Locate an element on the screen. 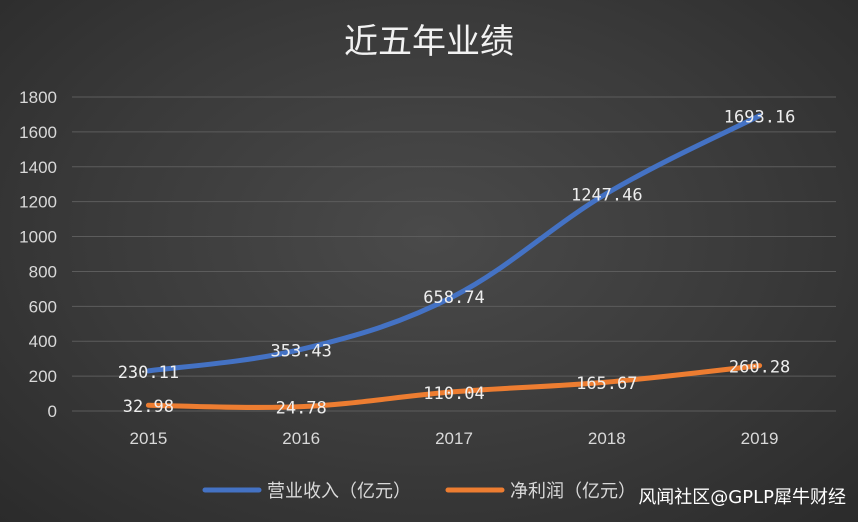 The height and width of the screenshot is (522, 858). y-tick-label: 400 is located at coordinates (43, 341).